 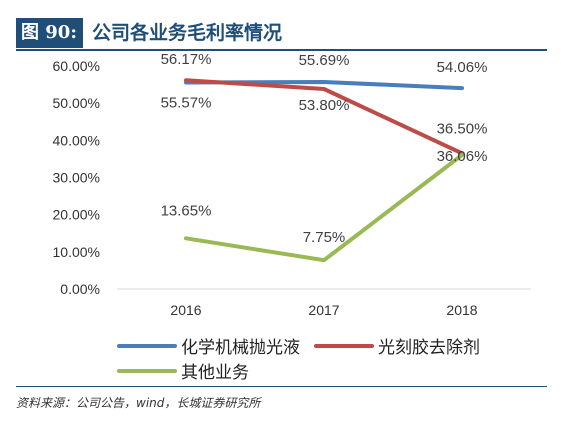 I want to click on cmp-slurry-data-label: 55.69%, so click(x=324, y=60).